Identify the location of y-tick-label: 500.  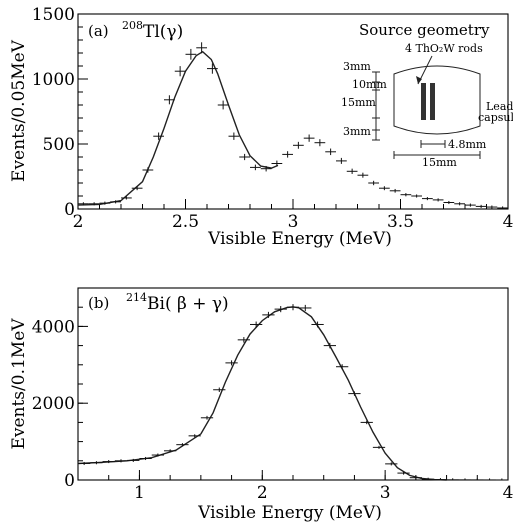
(59, 145).